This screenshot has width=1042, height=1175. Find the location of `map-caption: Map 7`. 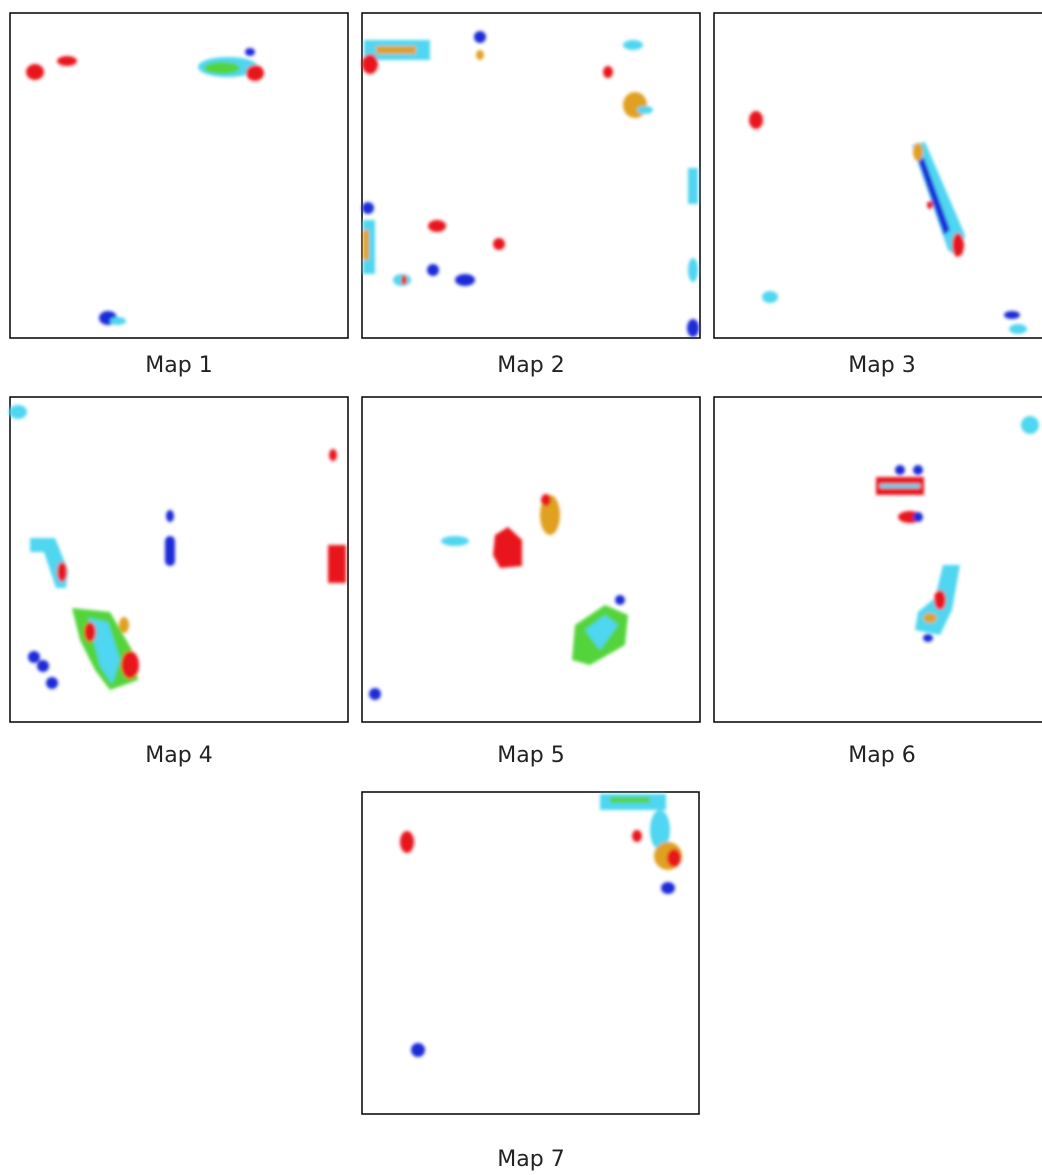

map-caption: Map 7 is located at coordinates (530, 1159).